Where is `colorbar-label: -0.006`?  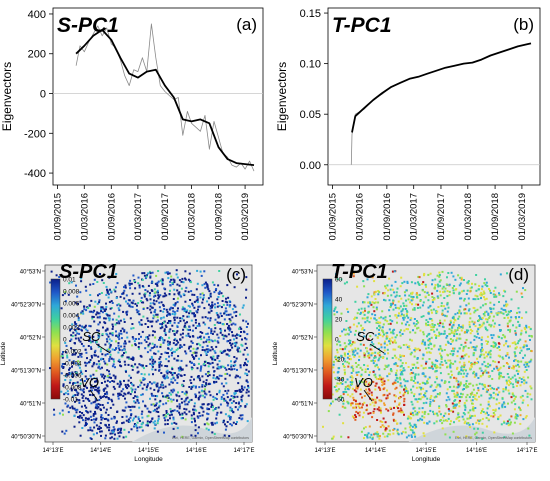 colorbar-label: -0.006 is located at coordinates (72, 376).